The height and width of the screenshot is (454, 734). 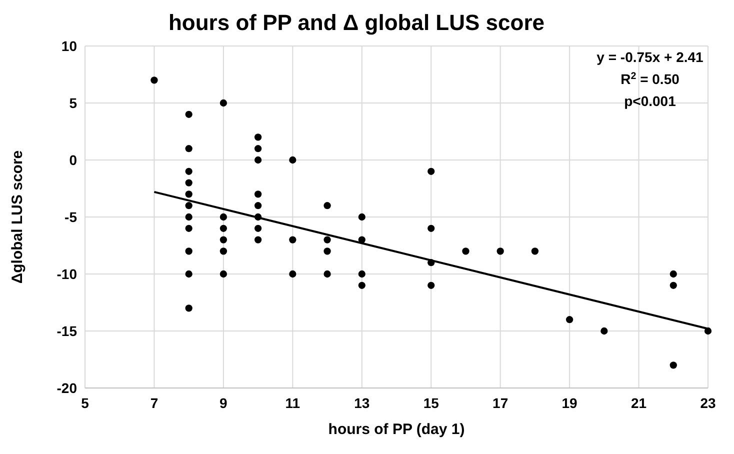 What do you see at coordinates (69, 46) in the screenshot?
I see `y-tick-label: 10` at bounding box center [69, 46].